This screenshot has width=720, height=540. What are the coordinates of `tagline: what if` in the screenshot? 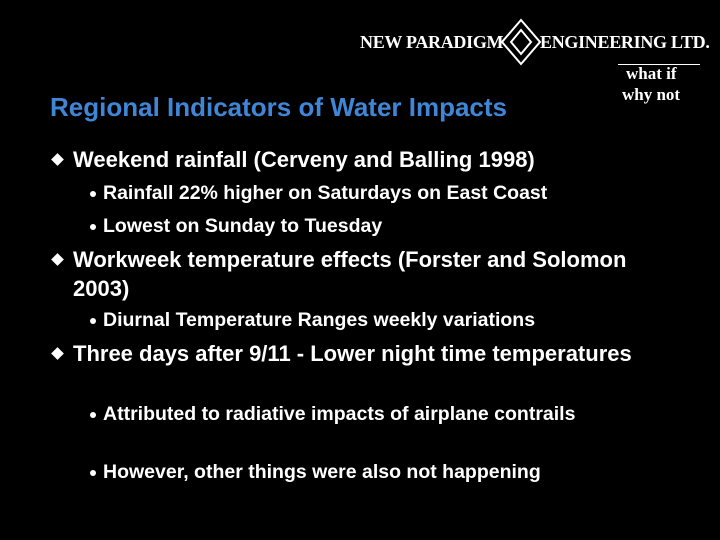 It's located at (651, 73).